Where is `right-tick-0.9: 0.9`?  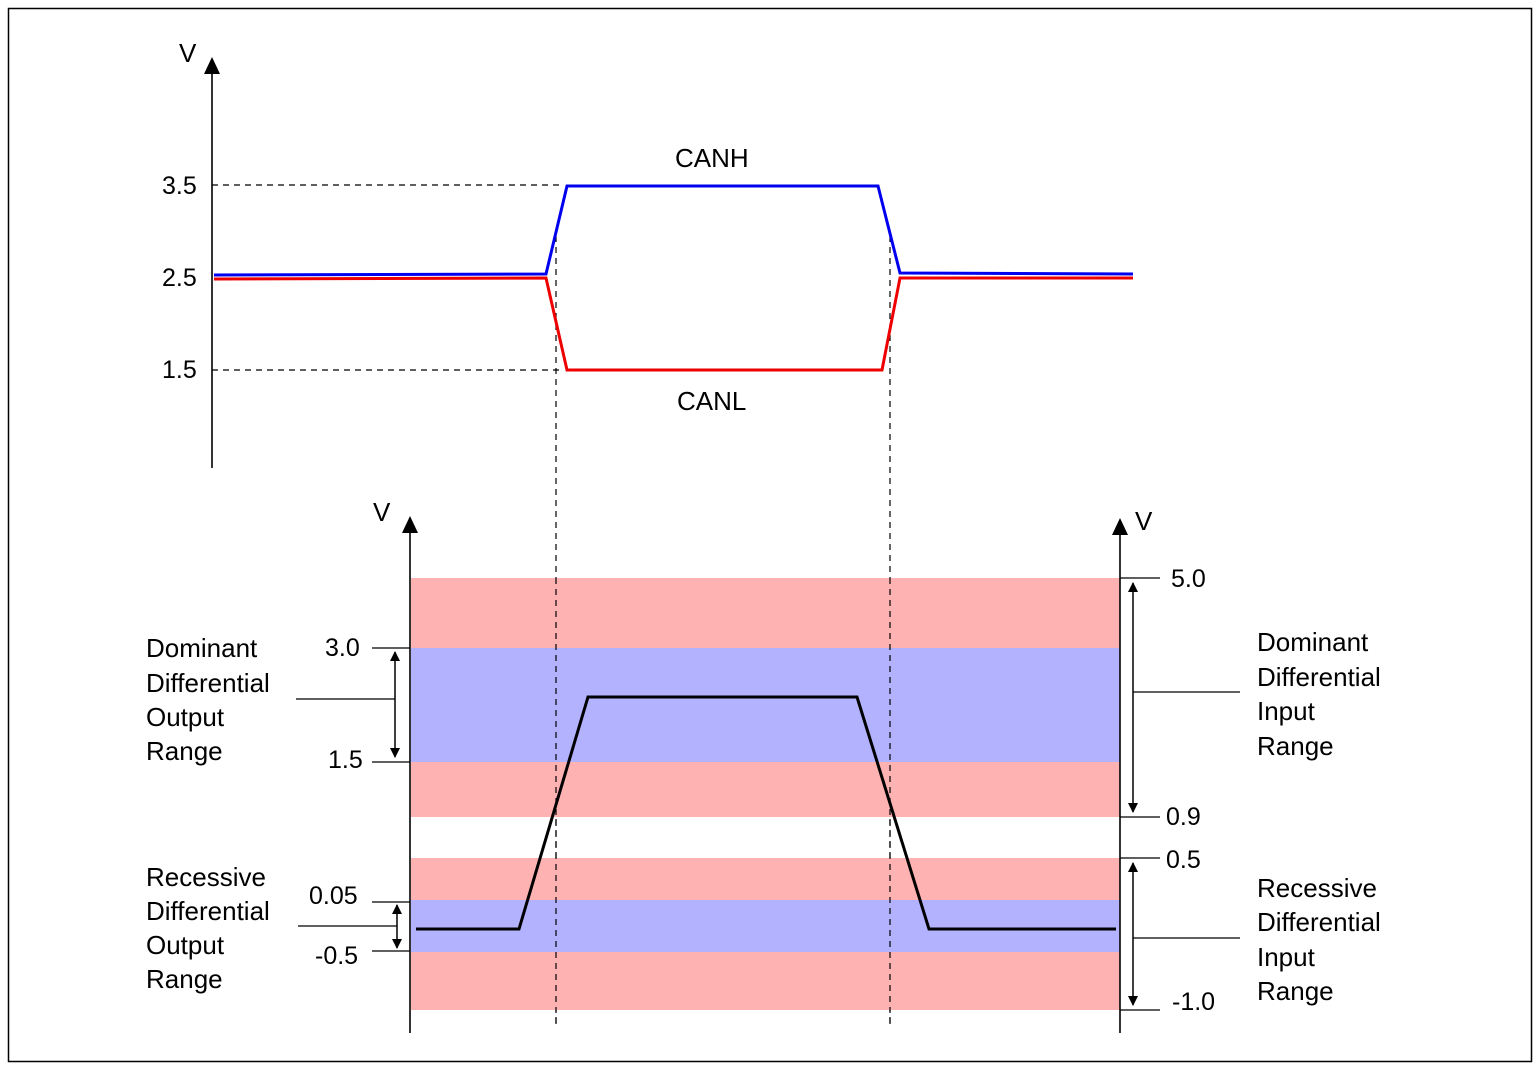 right-tick-0.9: 0.9 is located at coordinates (1183, 817).